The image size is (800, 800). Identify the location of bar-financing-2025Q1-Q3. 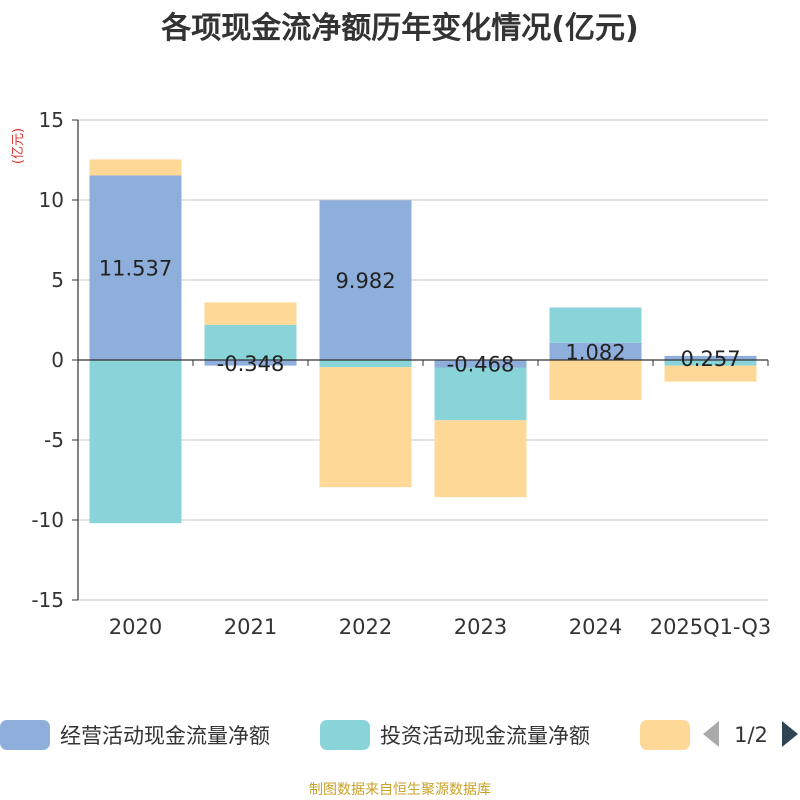
(710, 373).